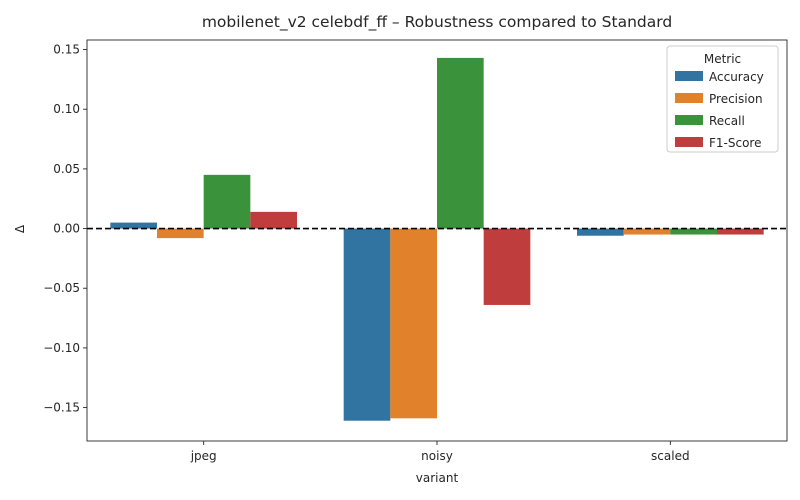  I want to click on legend-label-accuracy: Accuracy, so click(736, 77).